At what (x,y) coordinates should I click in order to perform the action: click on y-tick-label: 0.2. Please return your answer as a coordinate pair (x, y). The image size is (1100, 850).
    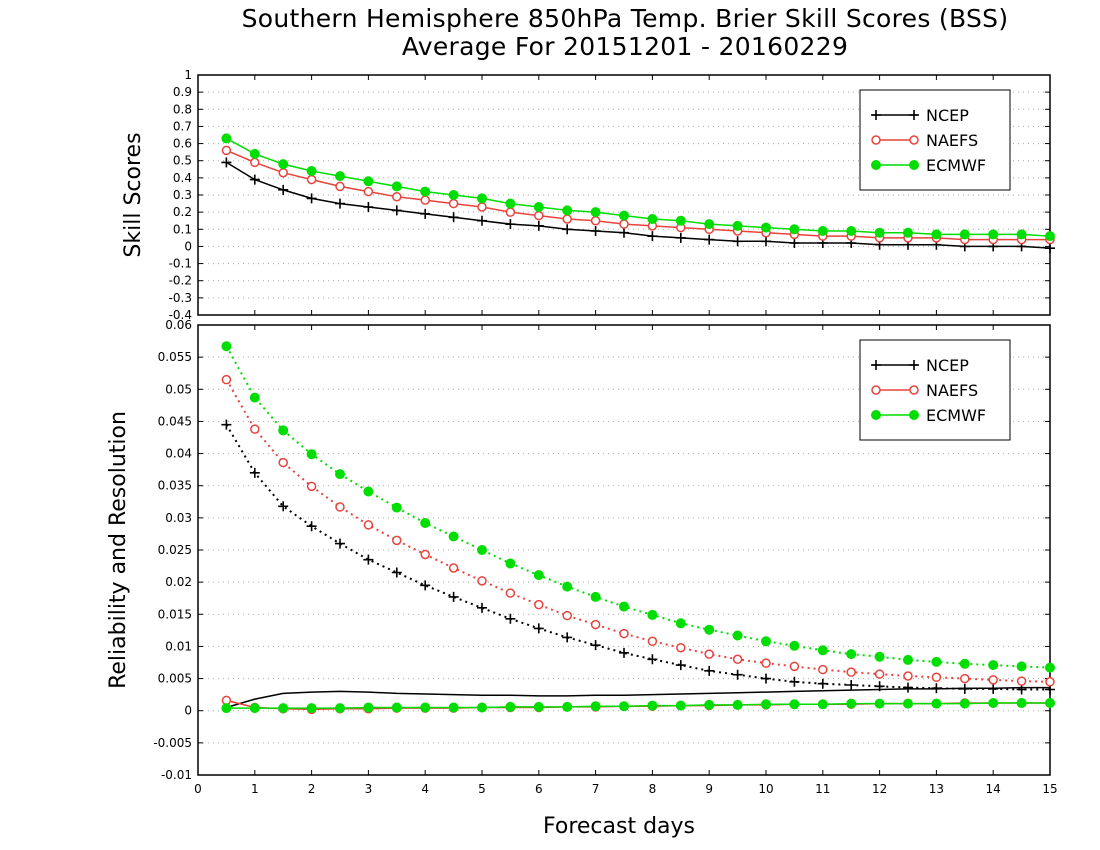
    Looking at the image, I should click on (182, 212).